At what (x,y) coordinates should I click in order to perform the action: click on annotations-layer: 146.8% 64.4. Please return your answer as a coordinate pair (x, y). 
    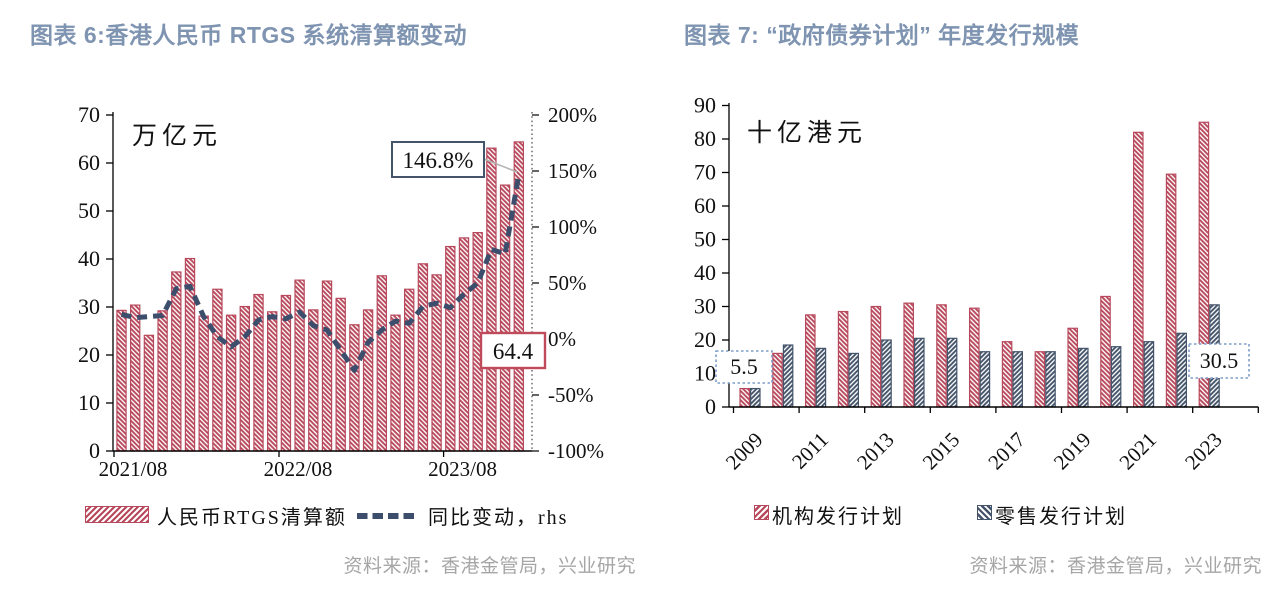
    Looking at the image, I should click on (469, 255).